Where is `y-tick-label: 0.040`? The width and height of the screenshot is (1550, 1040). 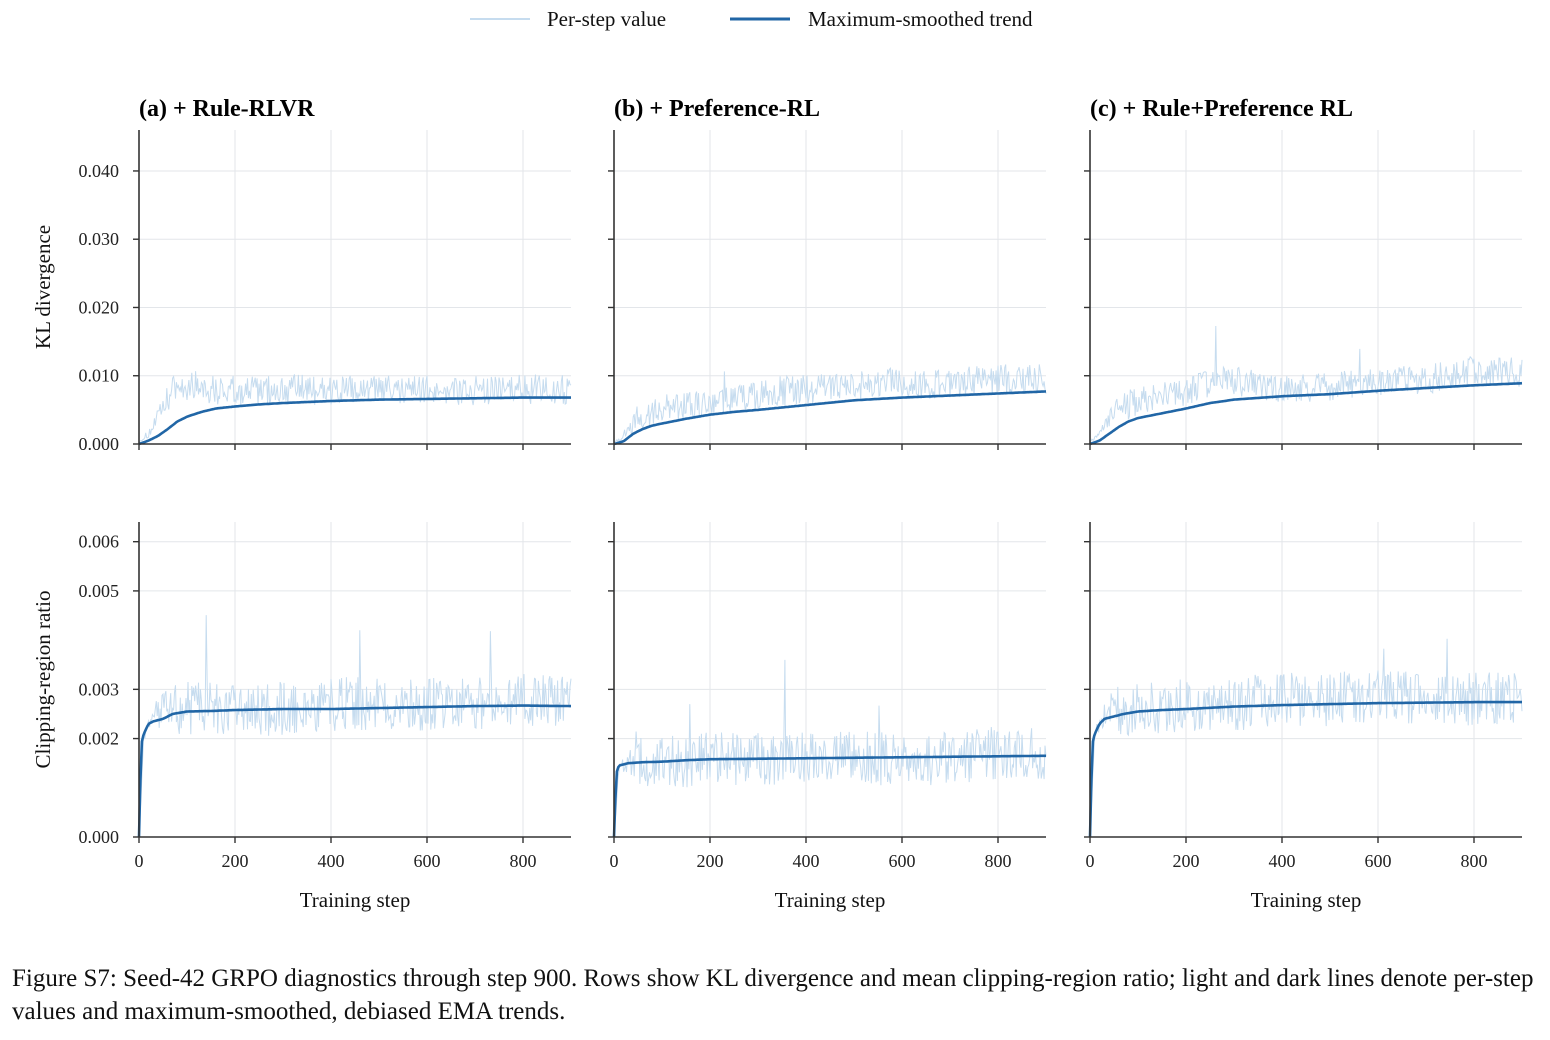 y-tick-label: 0.040 is located at coordinates (99, 171).